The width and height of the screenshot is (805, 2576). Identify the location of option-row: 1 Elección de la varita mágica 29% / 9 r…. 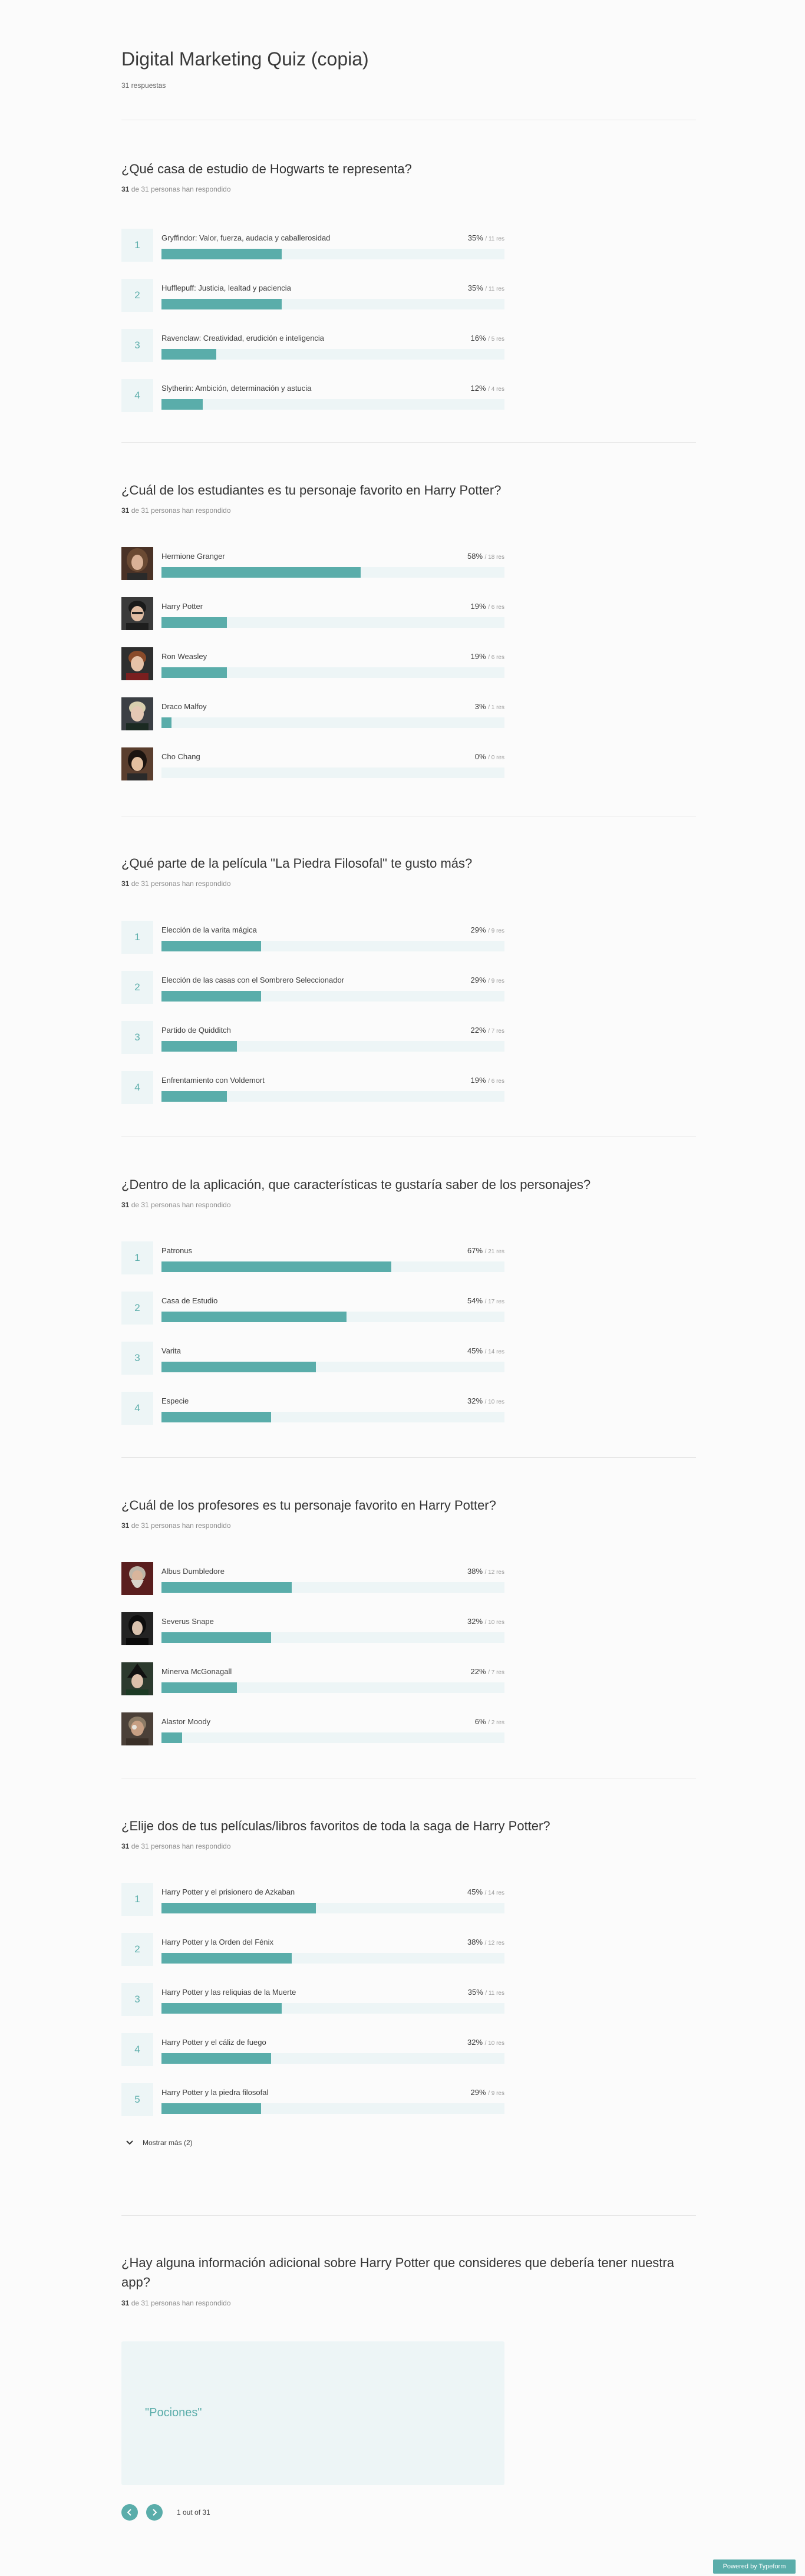
(312, 937).